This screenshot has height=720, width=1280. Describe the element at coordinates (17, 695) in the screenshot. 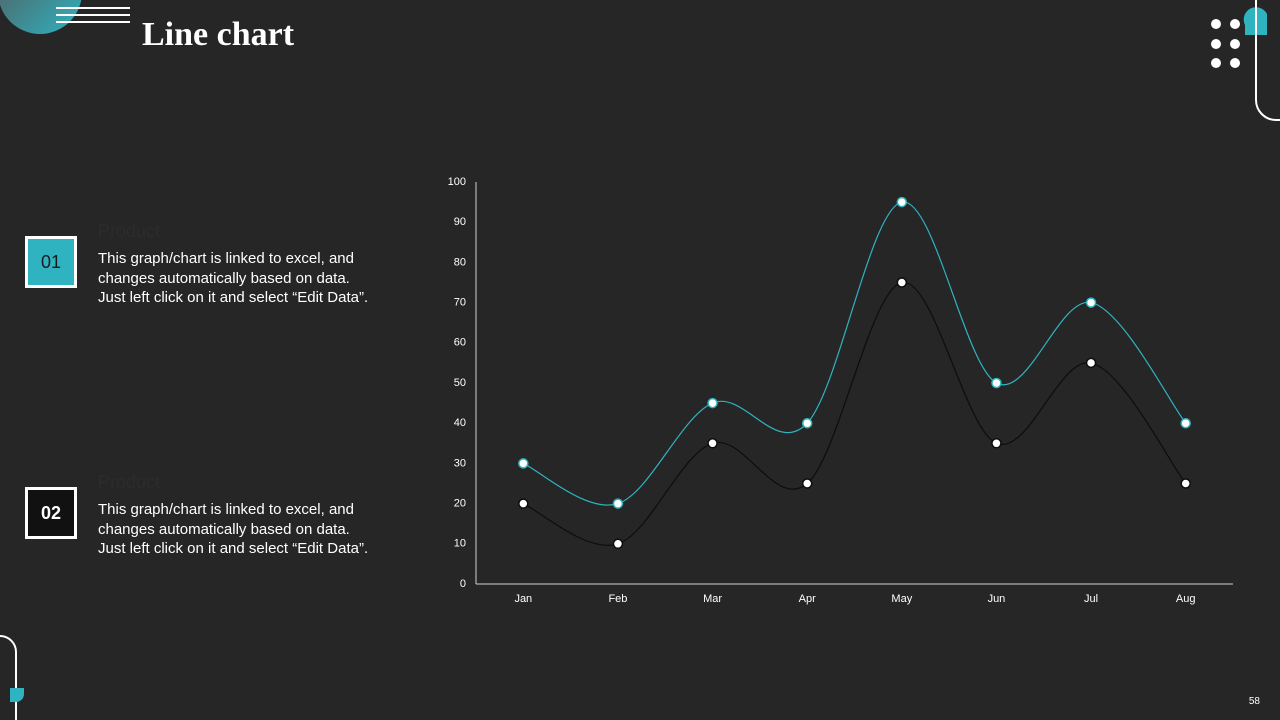

I see `decor-quarter` at that location.